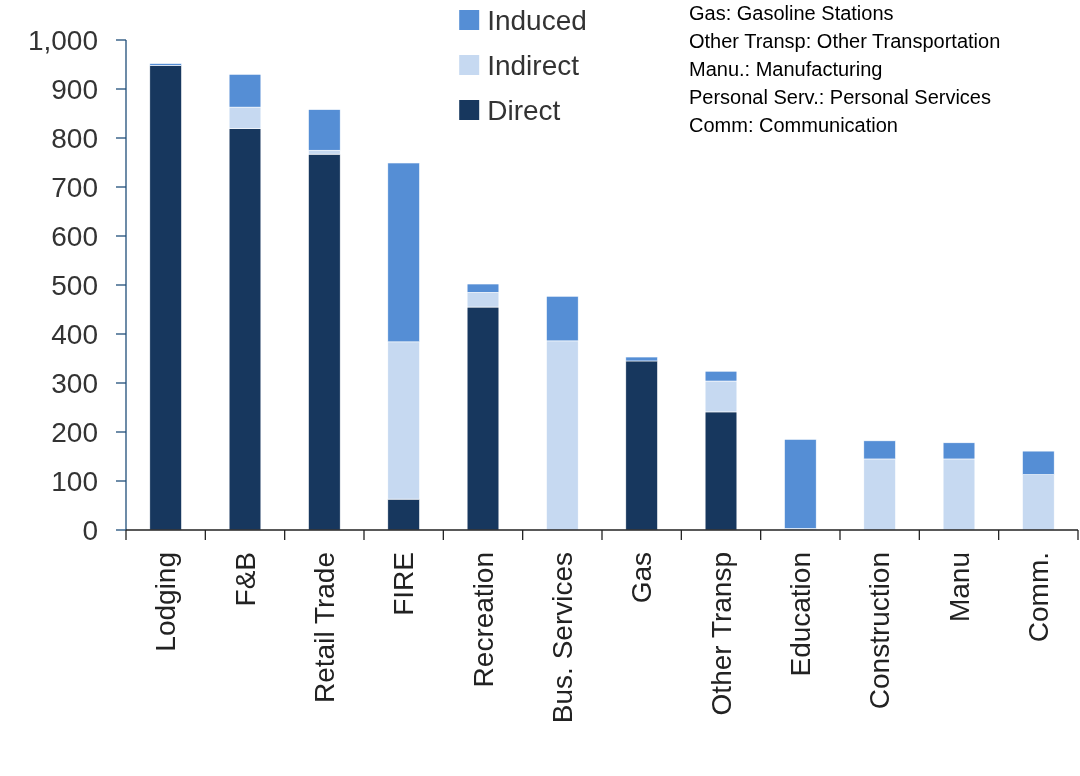 The image size is (1080, 776). Describe the element at coordinates (74, 481) in the screenshot. I see `y-tick-label: 100` at that location.